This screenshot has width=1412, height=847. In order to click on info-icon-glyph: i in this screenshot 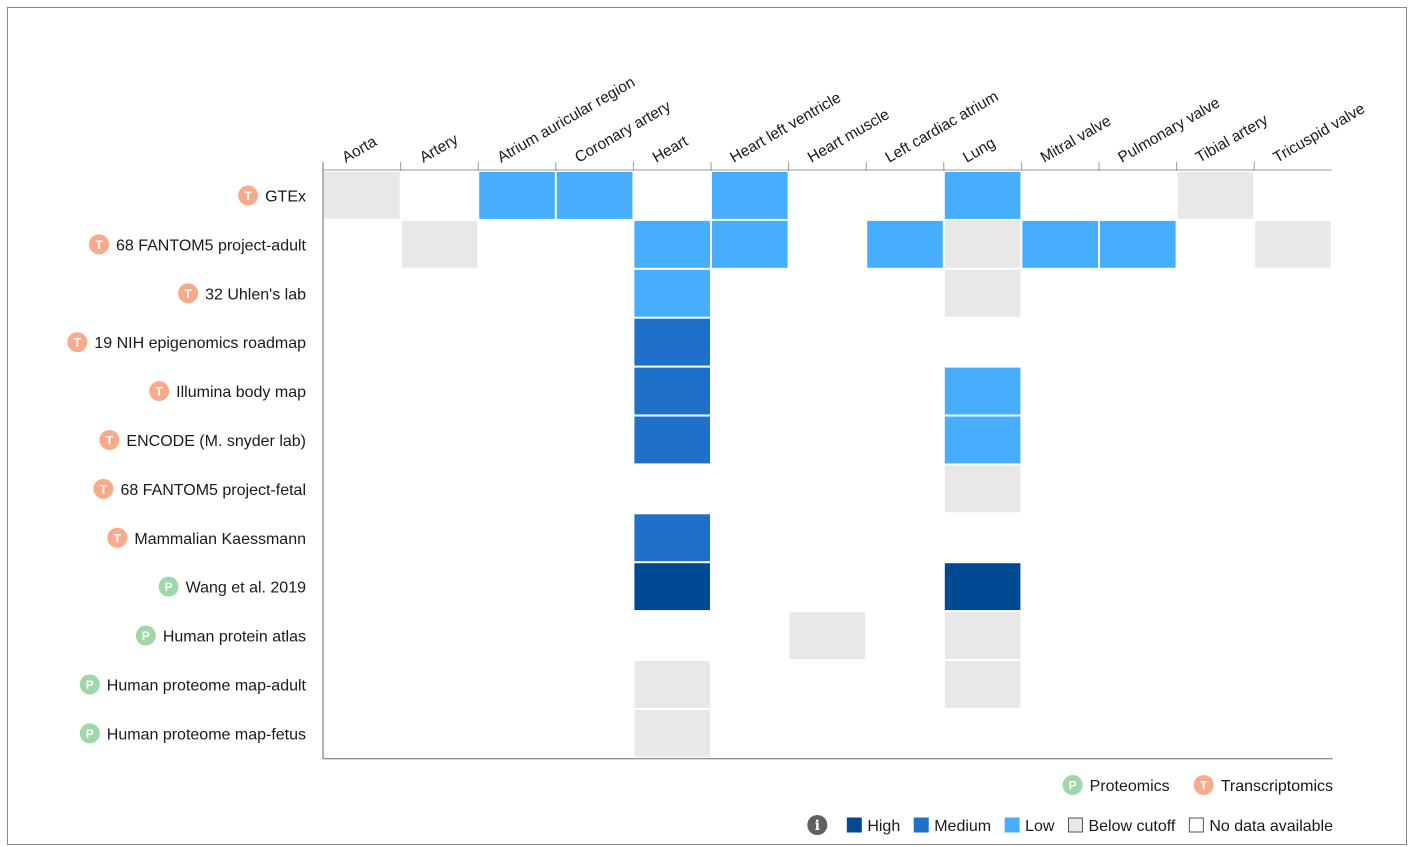, I will do `click(817, 826)`.